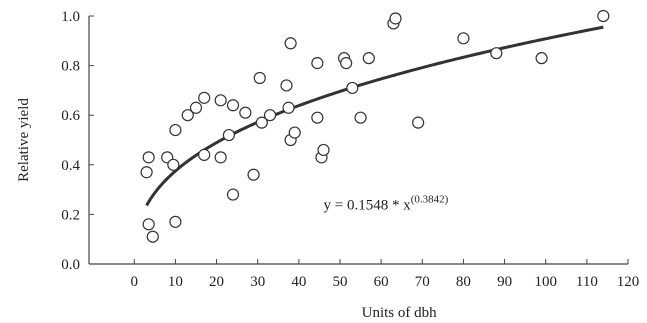  What do you see at coordinates (628, 282) in the screenshot?
I see `x-tick-label: 120` at bounding box center [628, 282].